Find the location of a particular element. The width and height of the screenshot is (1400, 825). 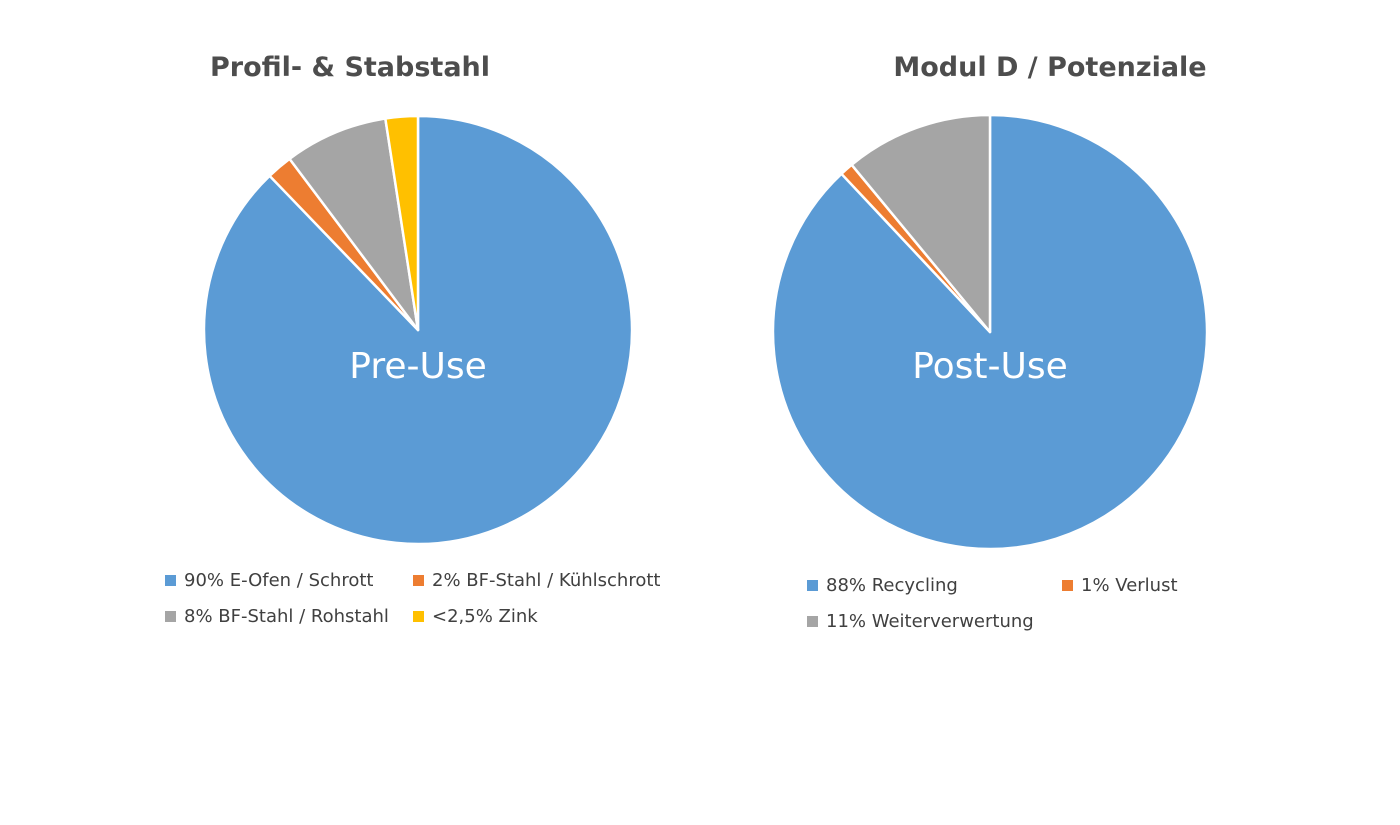

legend-item-1-verlust: 1% Verlust is located at coordinates (1120, 585).